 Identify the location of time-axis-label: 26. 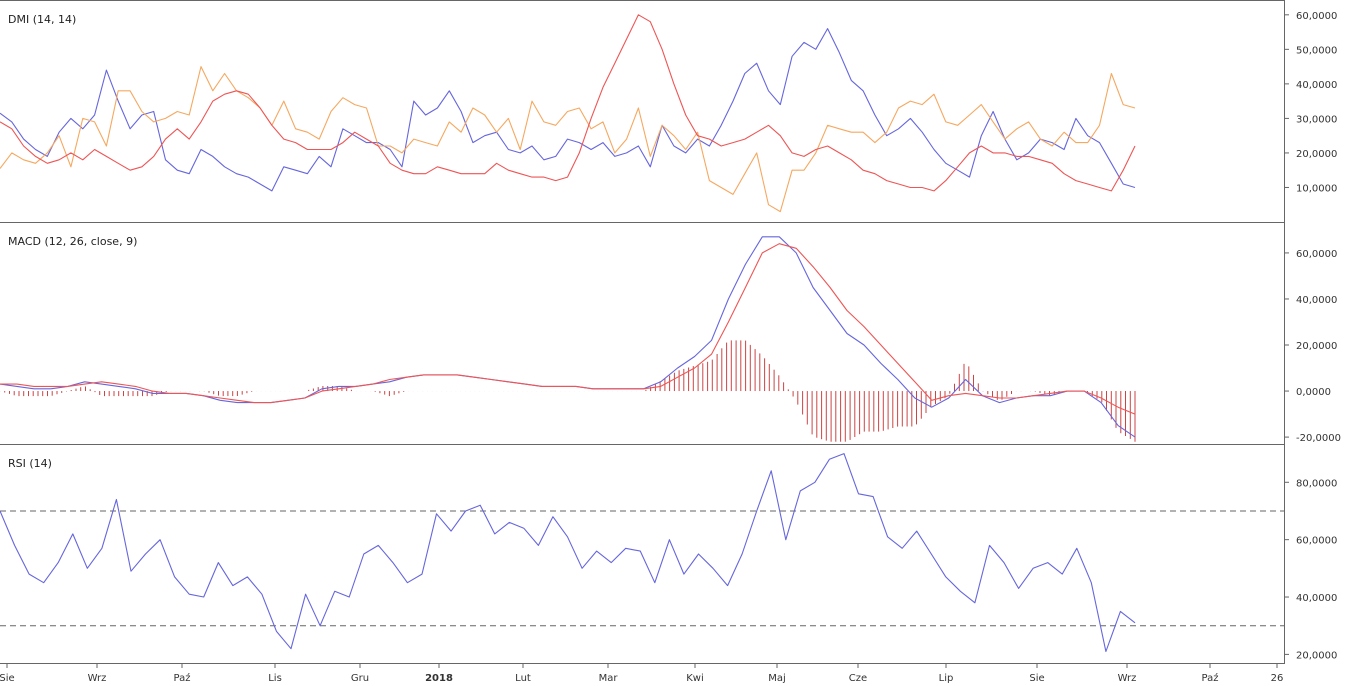
(1277, 678).